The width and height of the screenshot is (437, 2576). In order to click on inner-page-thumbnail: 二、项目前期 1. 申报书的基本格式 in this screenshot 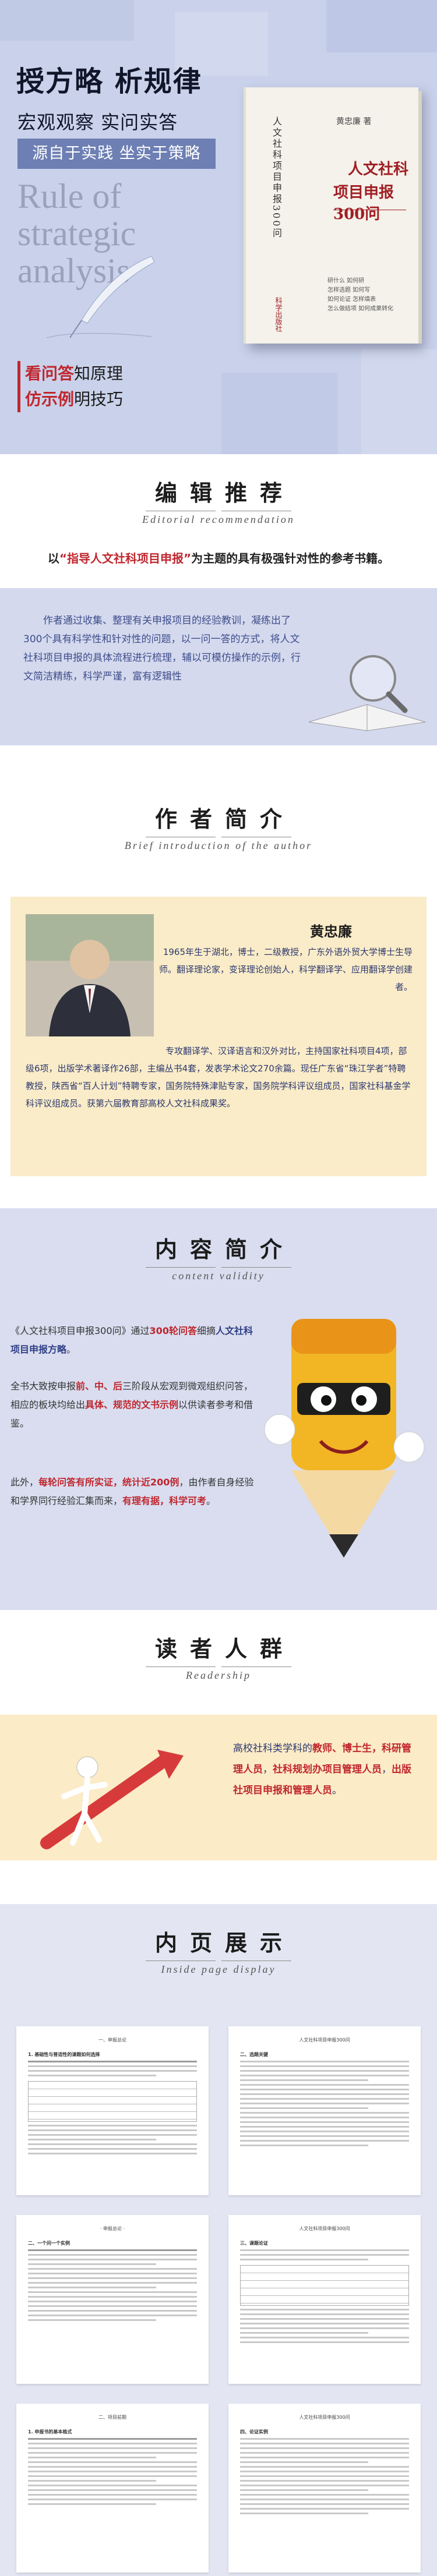, I will do `click(112, 2488)`.